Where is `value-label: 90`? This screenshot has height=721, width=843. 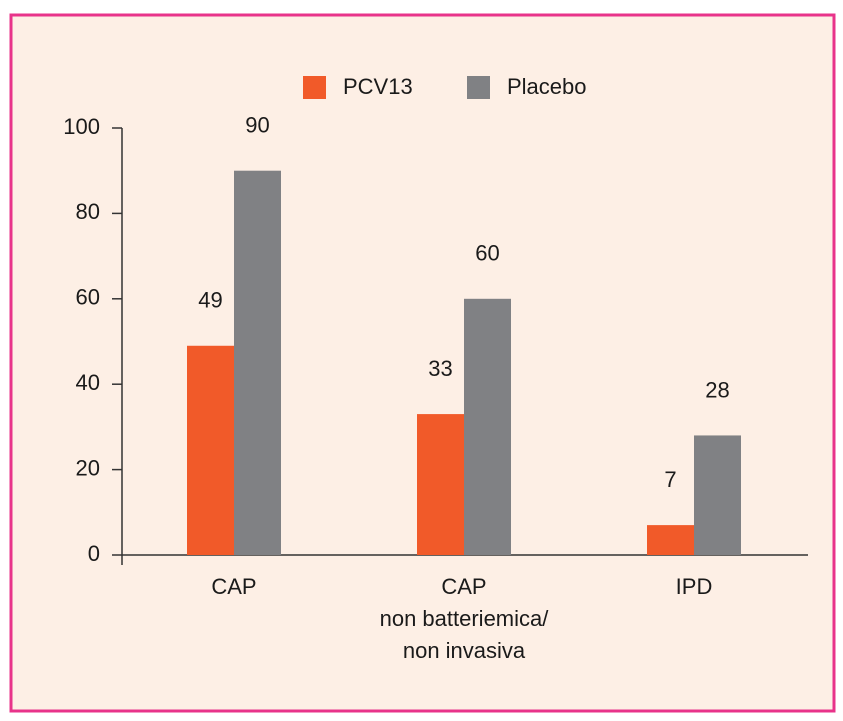
value-label: 90 is located at coordinates (257, 125).